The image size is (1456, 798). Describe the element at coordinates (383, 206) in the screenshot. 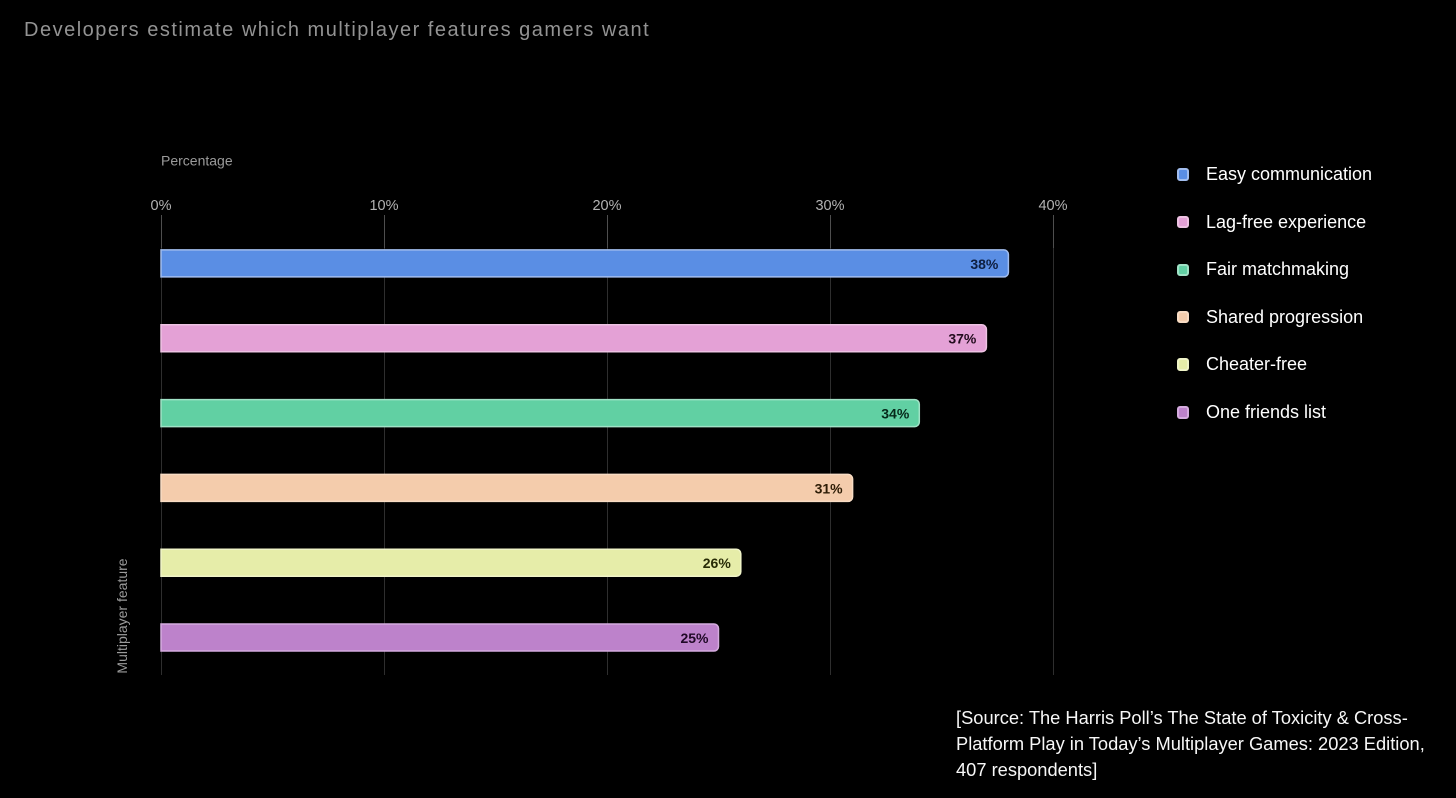

I see `svg-text: 10%` at that location.